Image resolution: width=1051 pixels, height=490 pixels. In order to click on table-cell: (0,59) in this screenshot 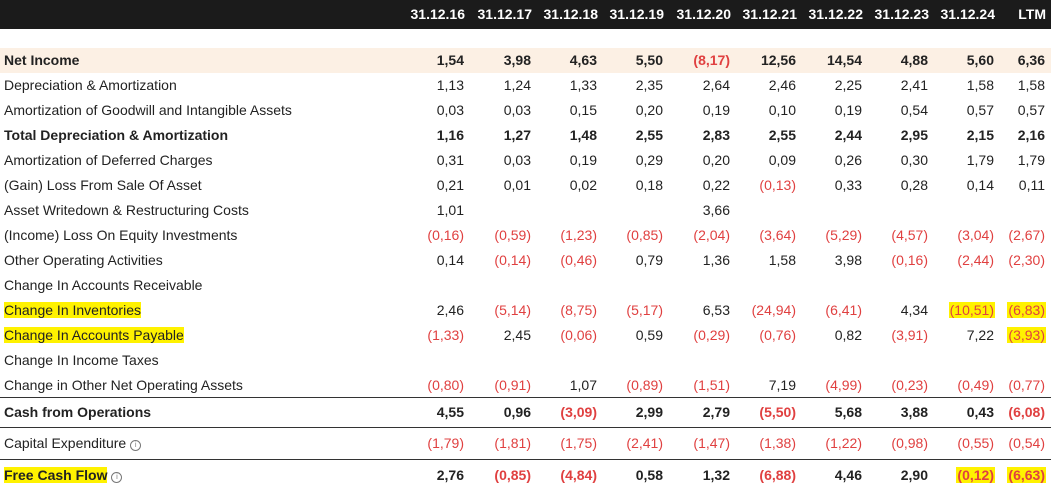, I will do `click(500, 235)`.